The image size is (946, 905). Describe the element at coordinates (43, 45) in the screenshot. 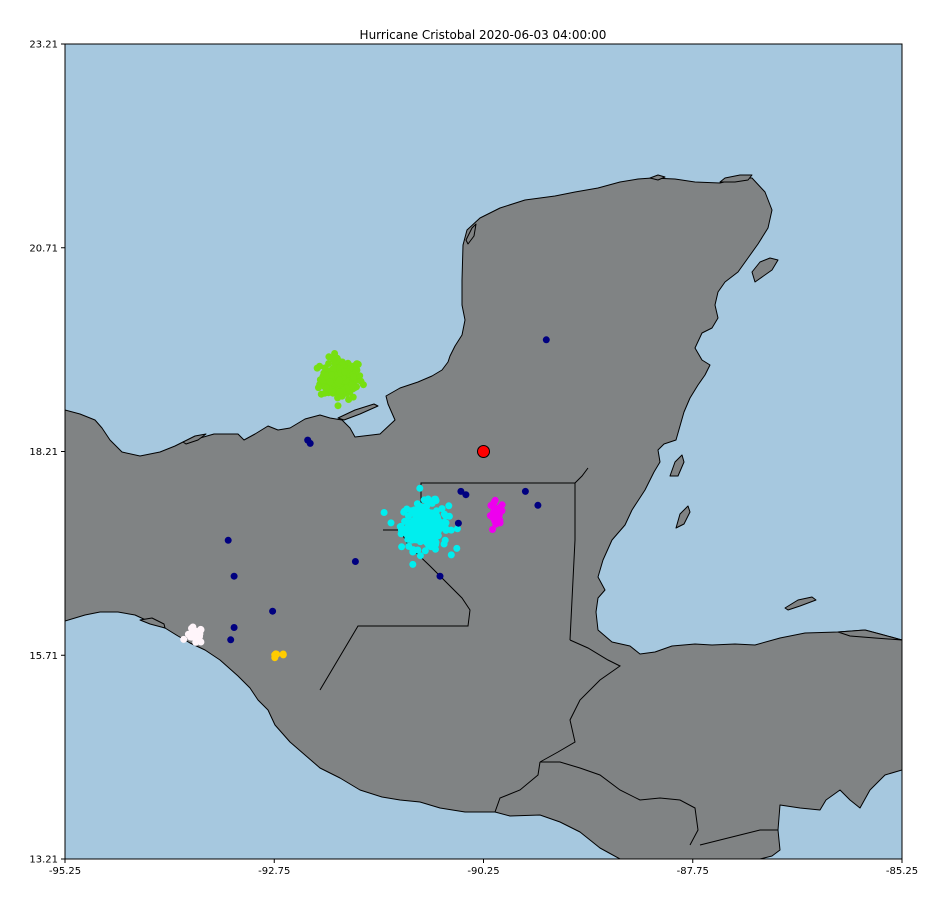

I see `y-tick-label: 23.21` at that location.